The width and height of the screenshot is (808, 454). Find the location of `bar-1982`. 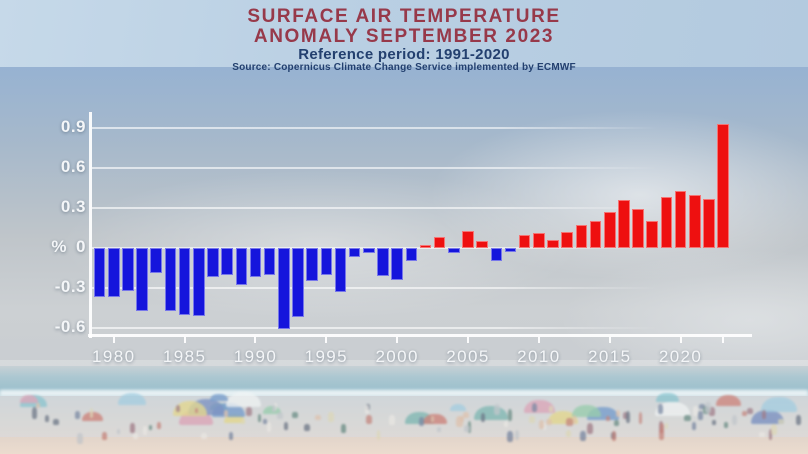

bar-1982 is located at coordinates (142, 279).